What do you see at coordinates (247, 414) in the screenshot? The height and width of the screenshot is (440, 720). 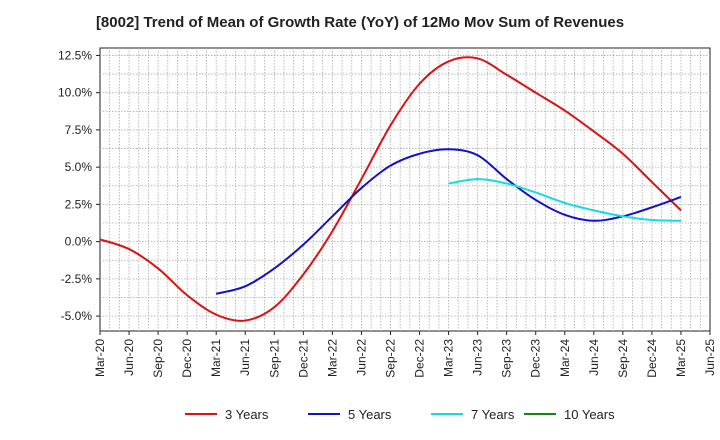 I see `legend-label-3-years: 3 Years` at bounding box center [247, 414].